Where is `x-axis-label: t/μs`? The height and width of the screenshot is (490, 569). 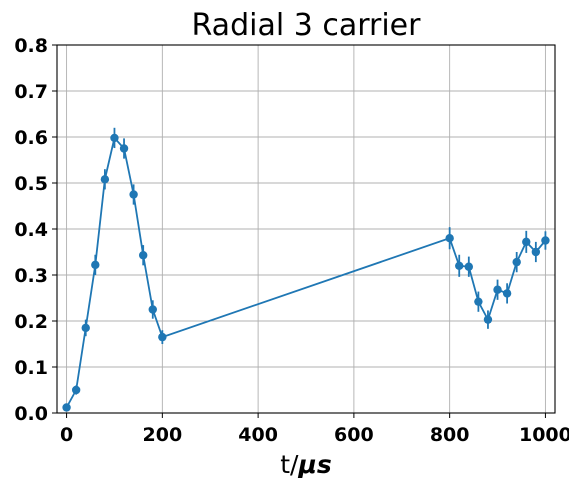 x-axis-label: t/μs is located at coordinates (306, 464).